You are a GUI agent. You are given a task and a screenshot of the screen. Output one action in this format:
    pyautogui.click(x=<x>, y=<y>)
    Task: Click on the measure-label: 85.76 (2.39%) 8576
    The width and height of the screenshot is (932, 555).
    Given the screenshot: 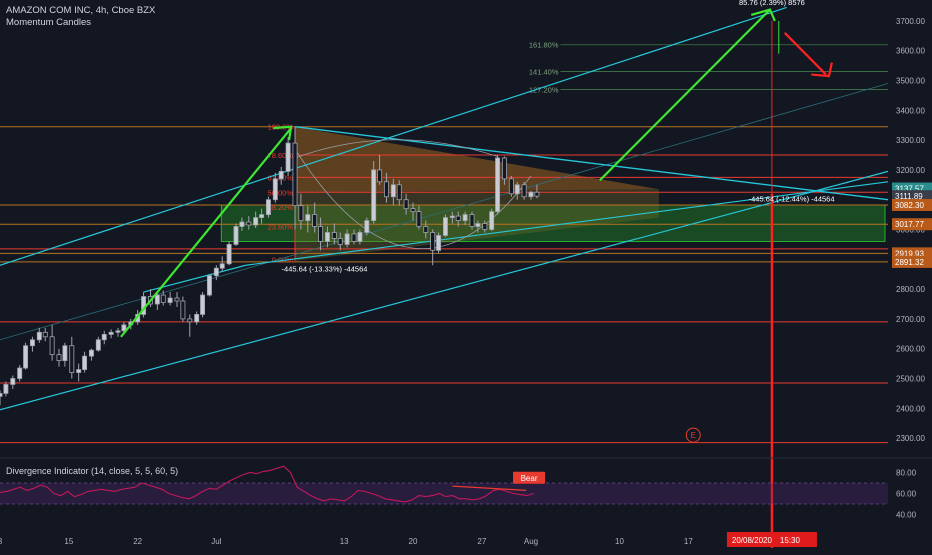 What is the action you would take?
    pyautogui.click(x=772, y=3)
    